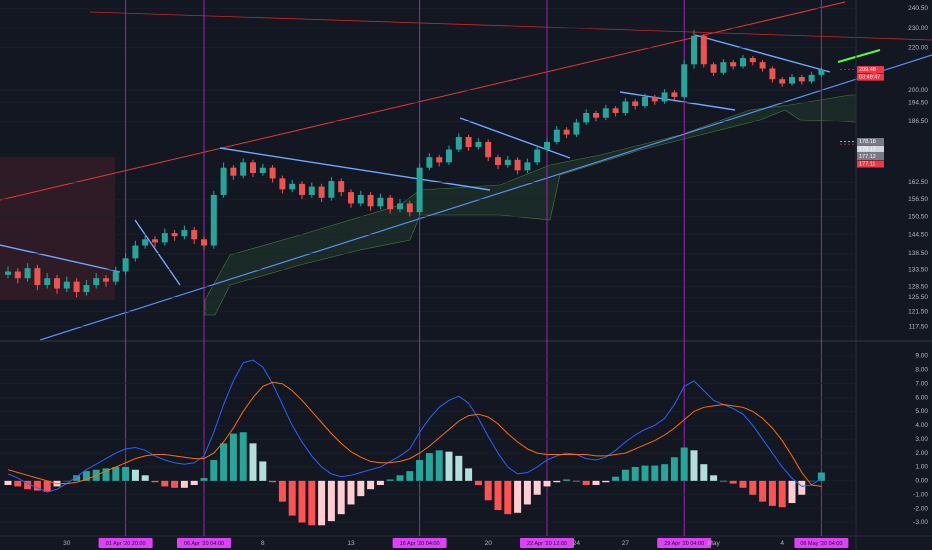 The height and width of the screenshot is (550, 932). What do you see at coordinates (918, 199) in the screenshot?
I see `y-tick-label: 156.50` at bounding box center [918, 199].